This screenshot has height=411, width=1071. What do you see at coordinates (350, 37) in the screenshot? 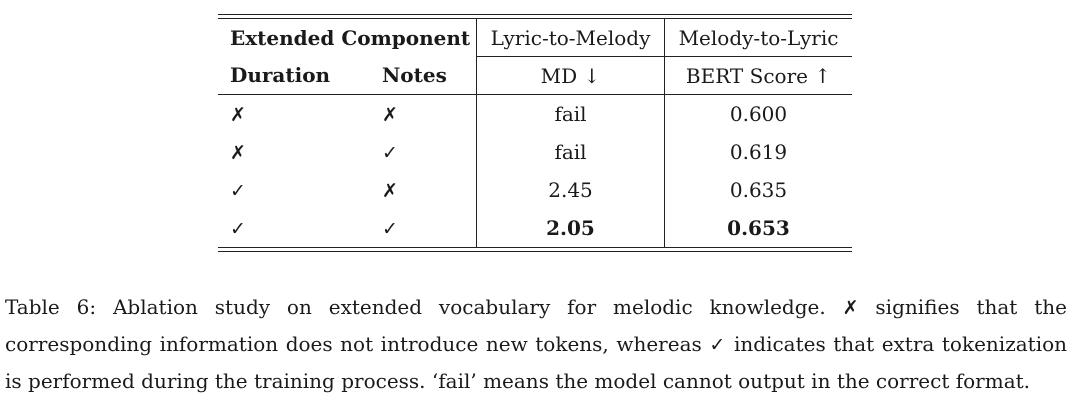
I see `header-extended-component: Extended Component` at bounding box center [350, 37].